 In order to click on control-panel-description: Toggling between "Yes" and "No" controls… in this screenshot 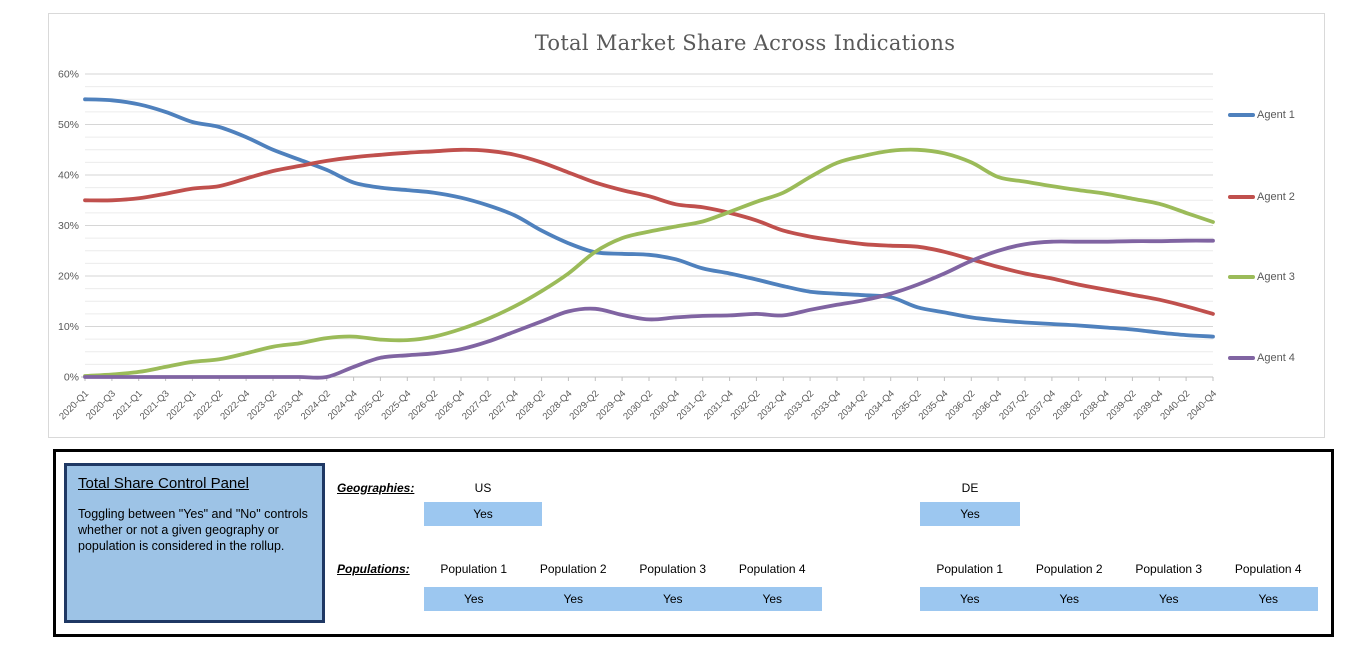, I will do `click(193, 530)`.